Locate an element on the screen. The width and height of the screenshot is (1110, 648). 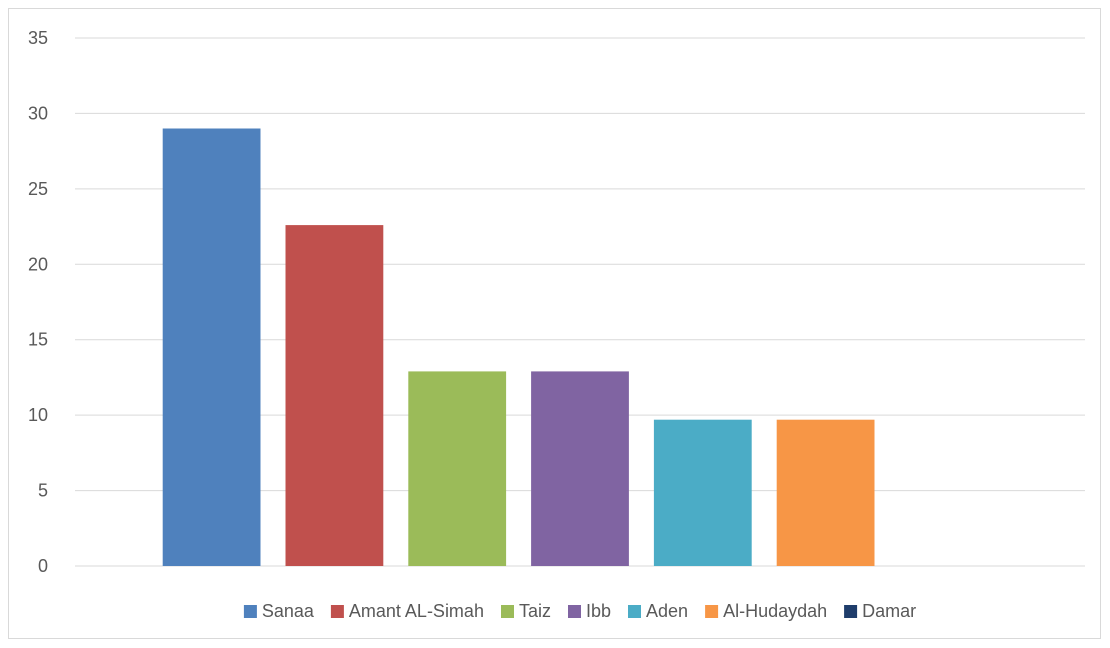
legend-item: Damar is located at coordinates (880, 611).